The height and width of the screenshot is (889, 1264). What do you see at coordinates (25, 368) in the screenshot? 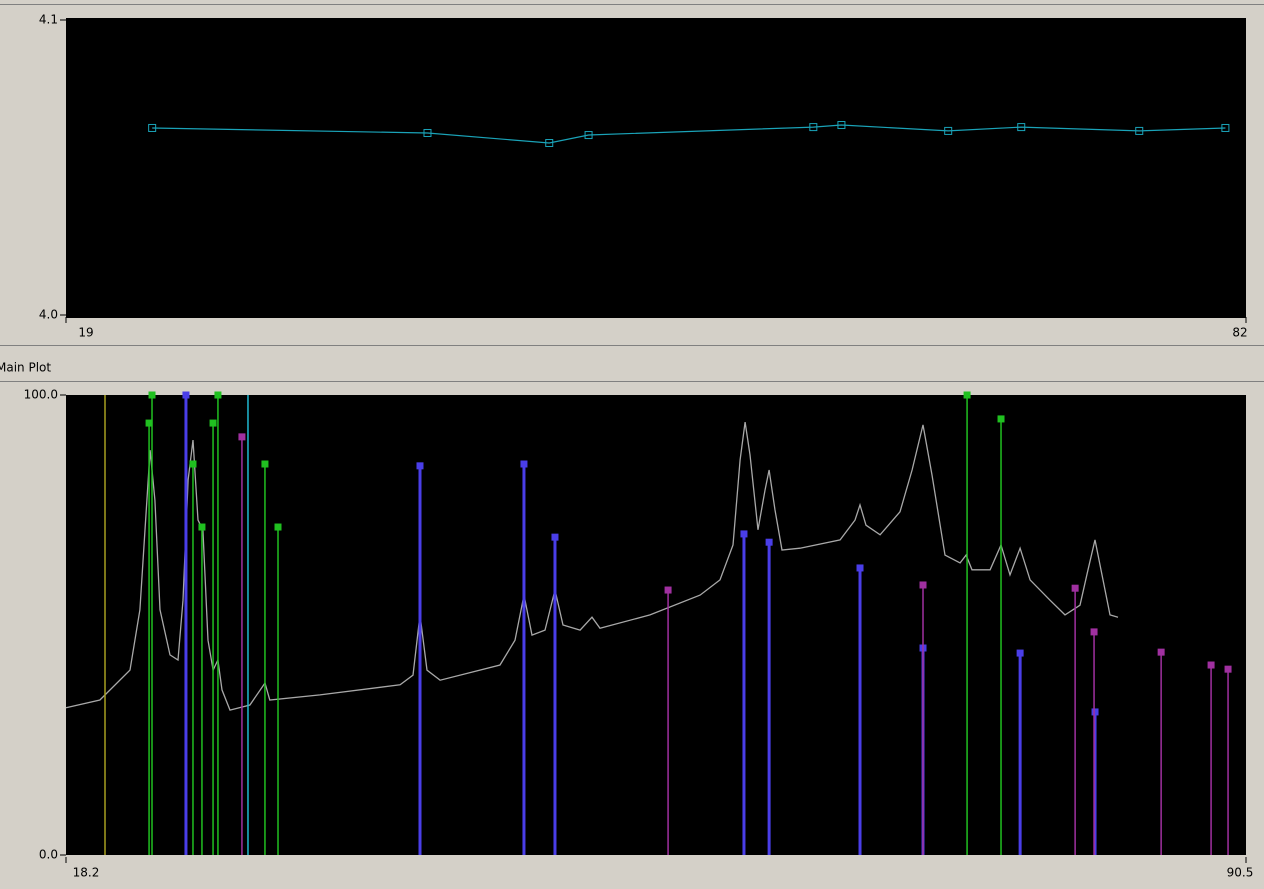
I see `plot-title: Main Plot` at bounding box center [25, 368].